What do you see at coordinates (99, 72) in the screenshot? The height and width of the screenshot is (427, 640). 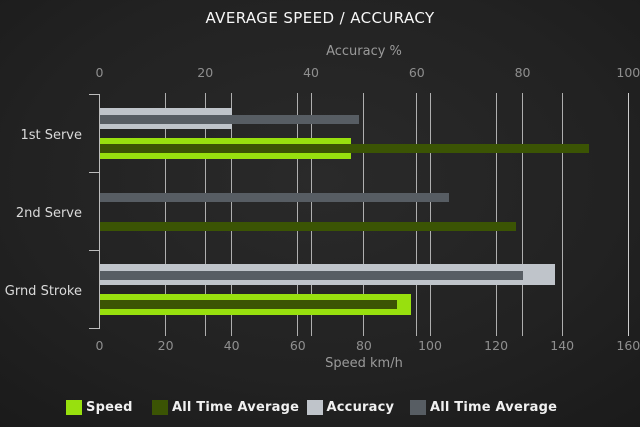 I see `top-axis-tick-label: 0` at bounding box center [99, 72].